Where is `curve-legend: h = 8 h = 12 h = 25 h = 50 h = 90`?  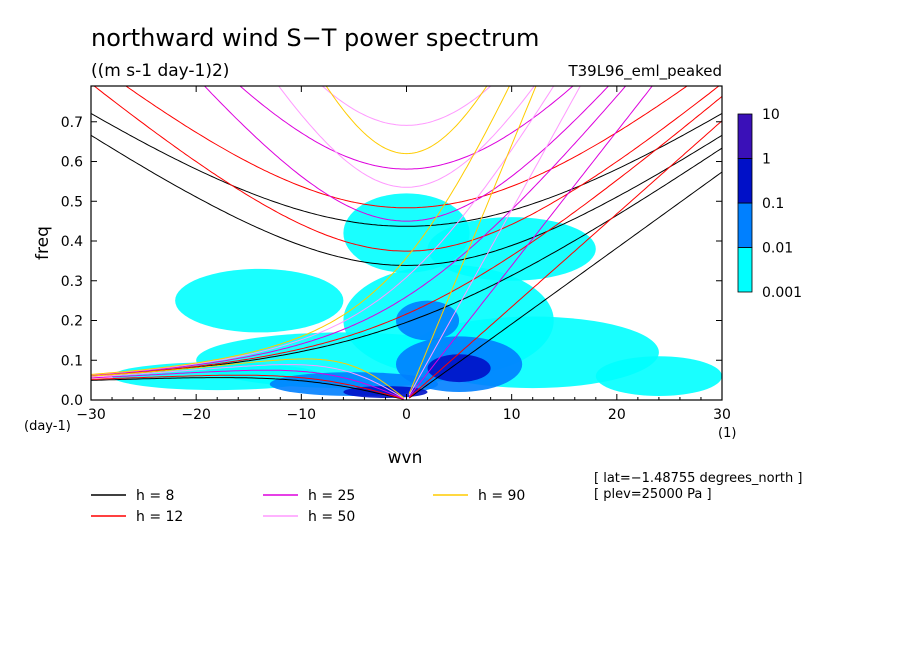 curve-legend: h = 8 h = 12 h = 25 h = 50 h = 90 is located at coordinates (308, 506).